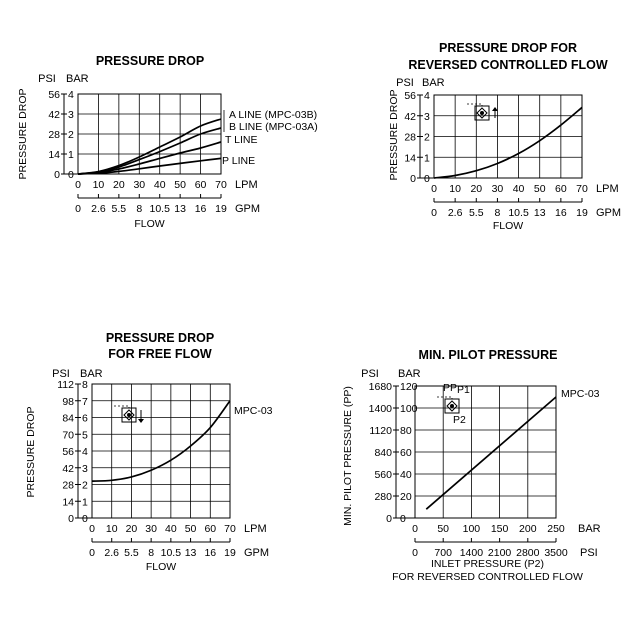 The image size is (640, 642). I want to click on y-tick-bar: 2, so click(71, 135).